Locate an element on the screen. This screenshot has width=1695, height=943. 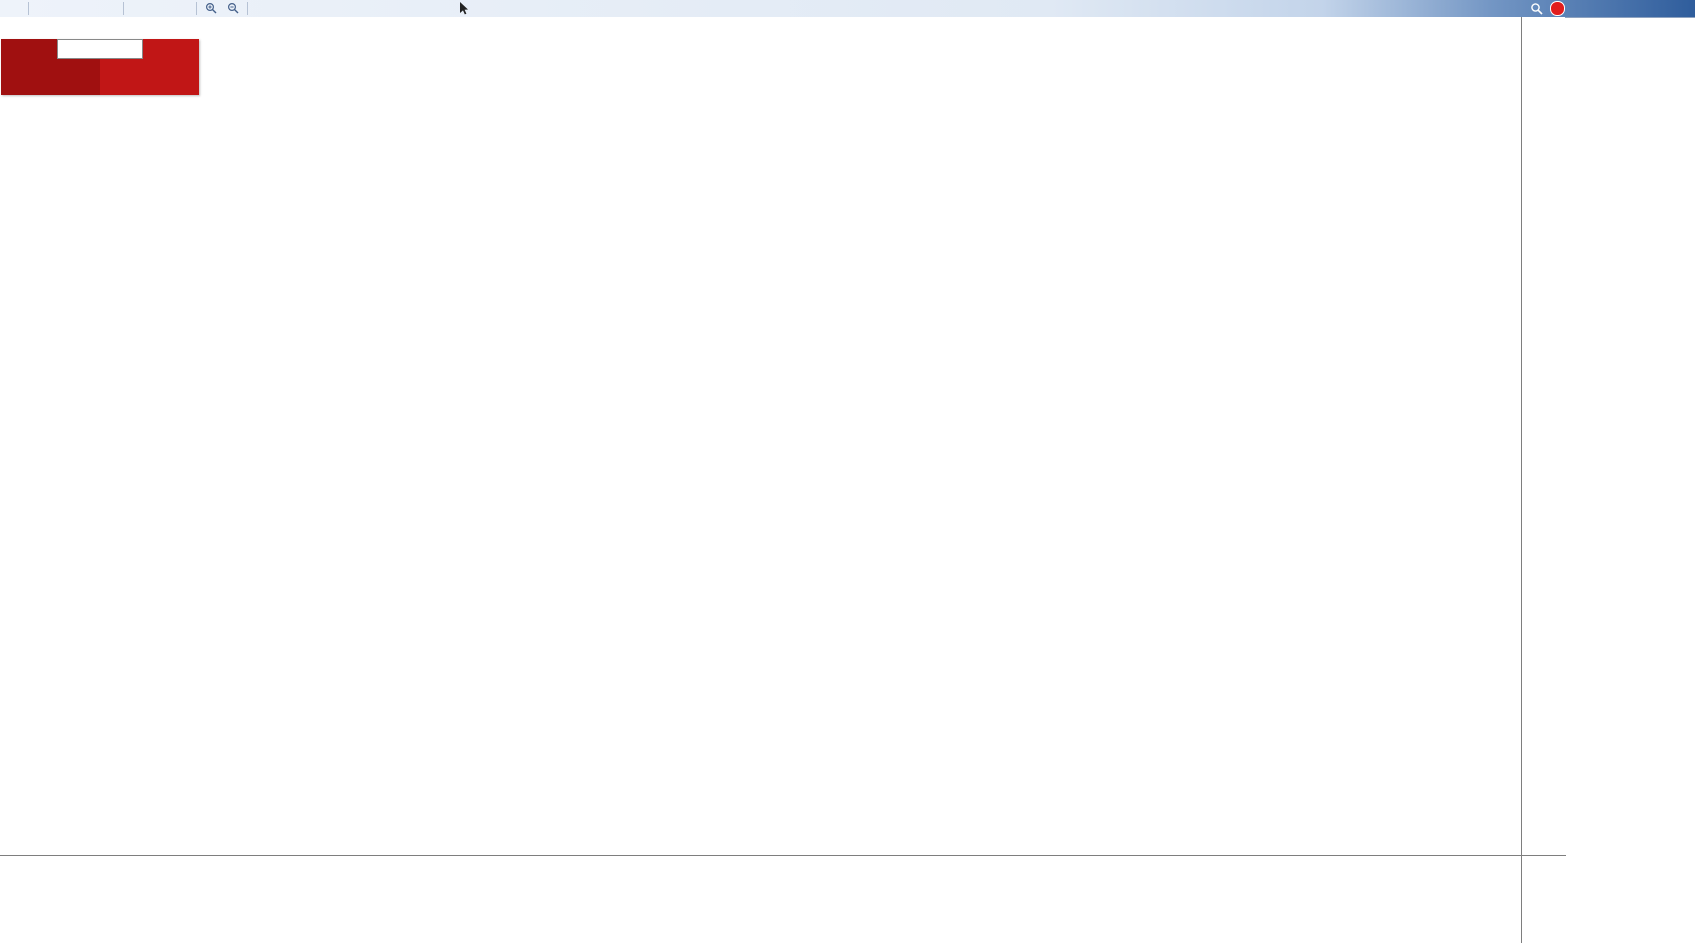
zoom-out-icon is located at coordinates (233, 8).